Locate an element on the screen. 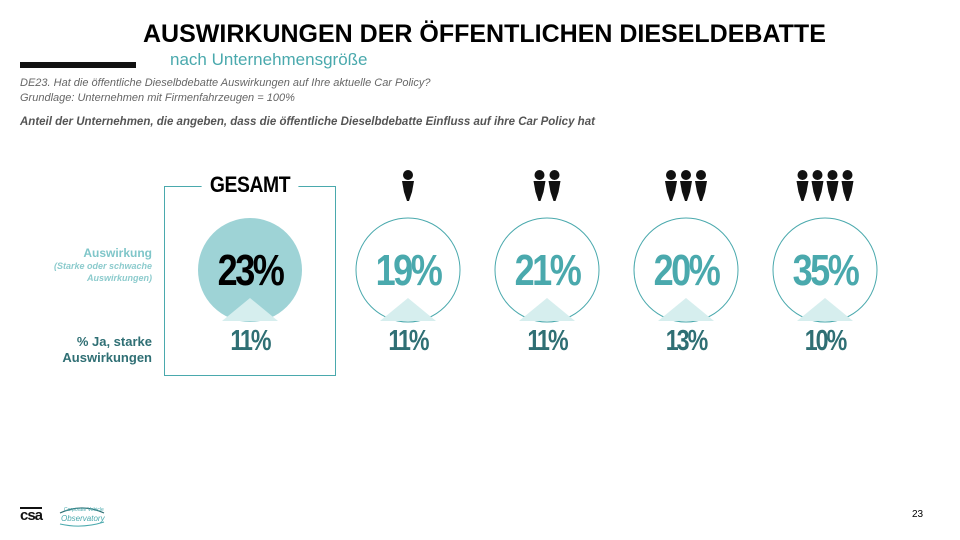 The width and height of the screenshot is (960, 540). row-label-impact-sub: (Starke oder schwache Auswirkungen) is located at coordinates (102, 272).